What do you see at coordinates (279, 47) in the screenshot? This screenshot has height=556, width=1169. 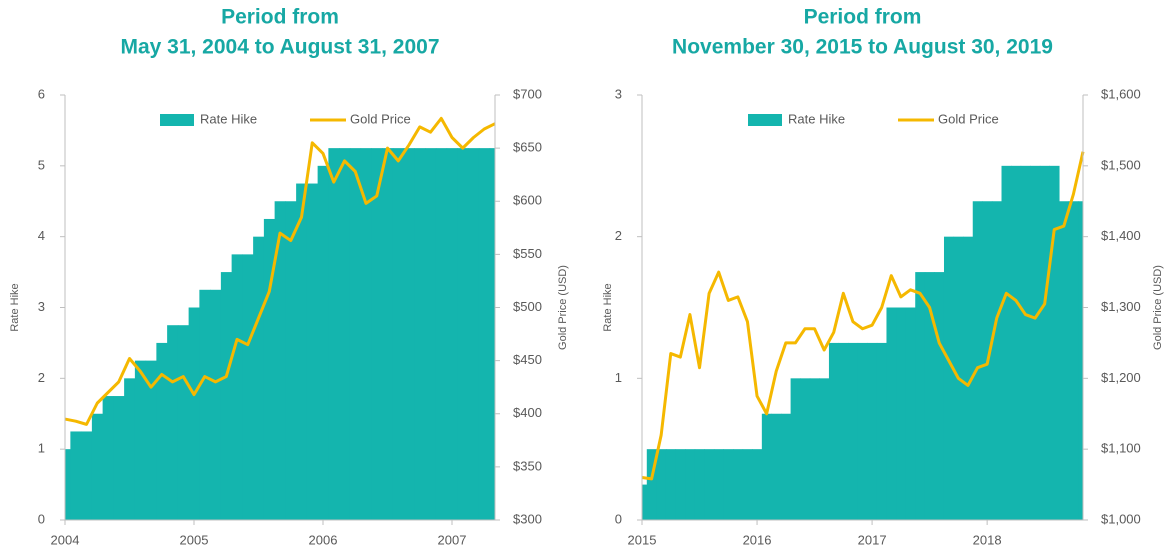 I see `chart-title: May 31, 2004 to August 31, 2007` at bounding box center [279, 47].